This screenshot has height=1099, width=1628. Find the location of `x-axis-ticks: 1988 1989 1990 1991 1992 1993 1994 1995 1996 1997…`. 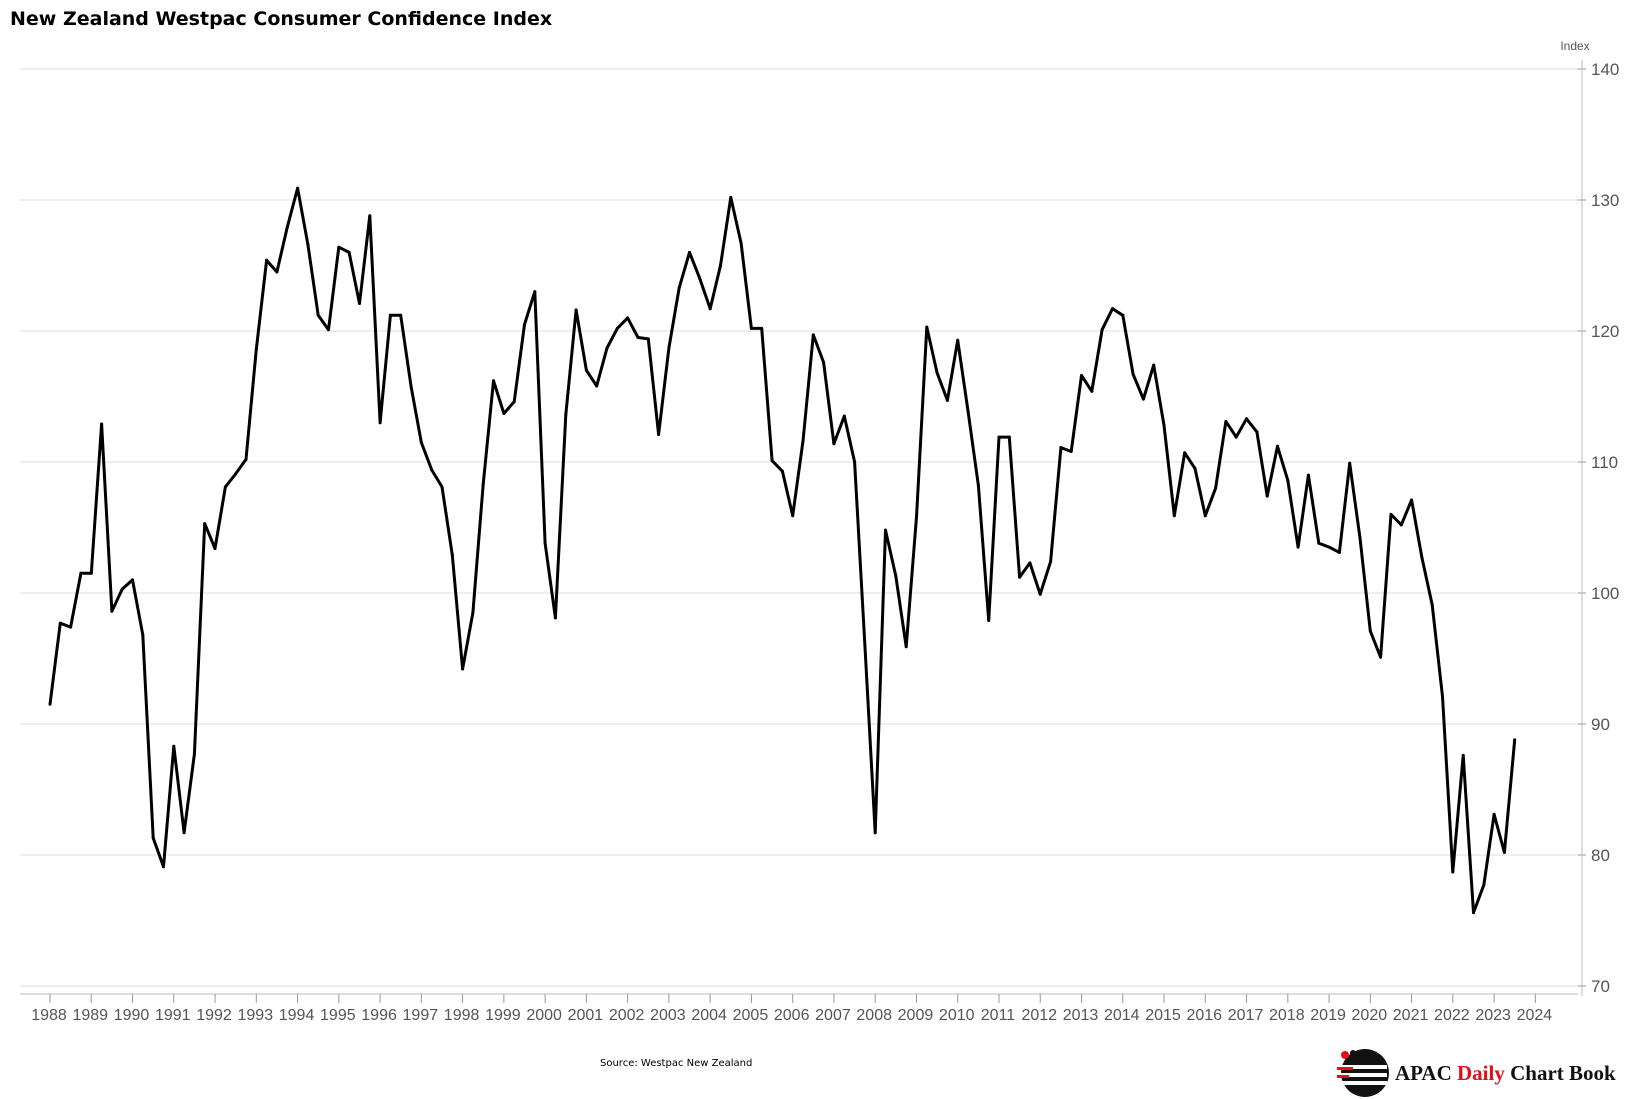

x-axis-ticks: 1988 1989 1990 1991 1992 1993 1994 1995 1996 1997… is located at coordinates (791, 1009).